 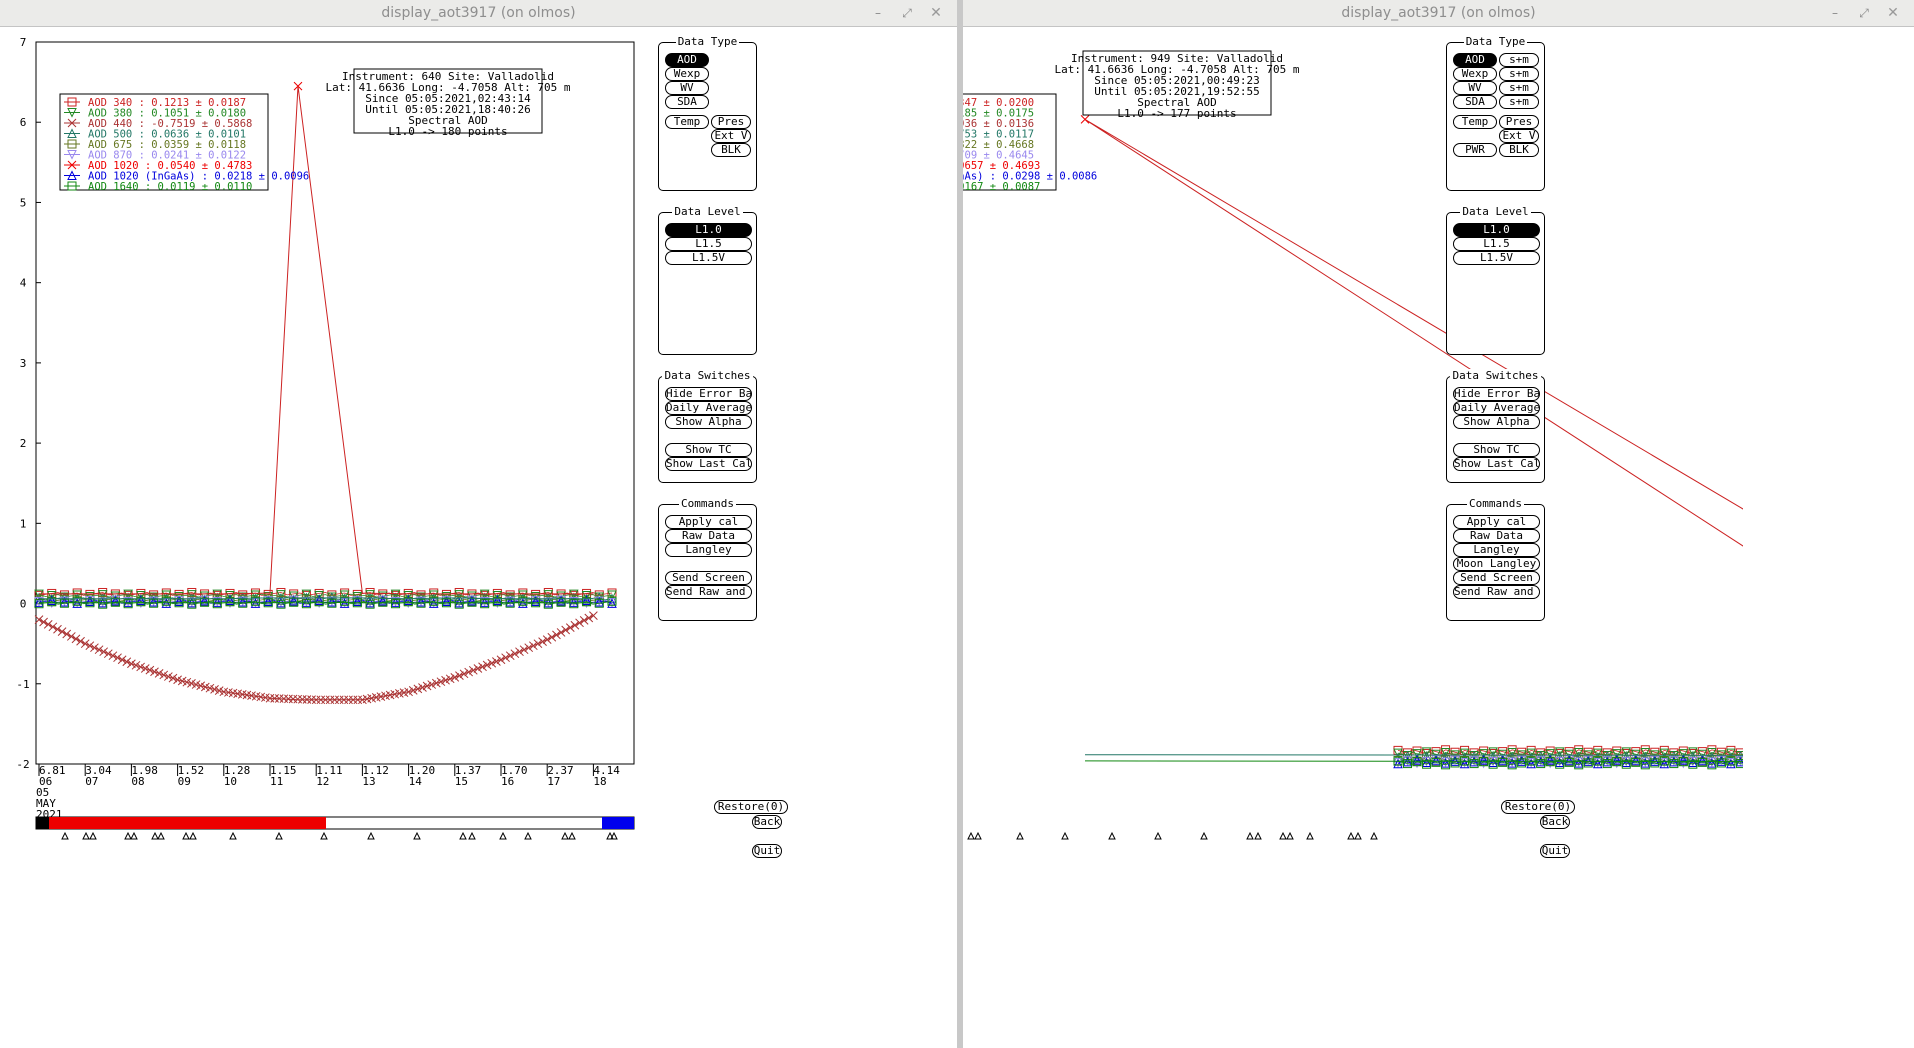 What do you see at coordinates (553, 781) in the screenshot?
I see `x-tick-hour: 17` at bounding box center [553, 781].